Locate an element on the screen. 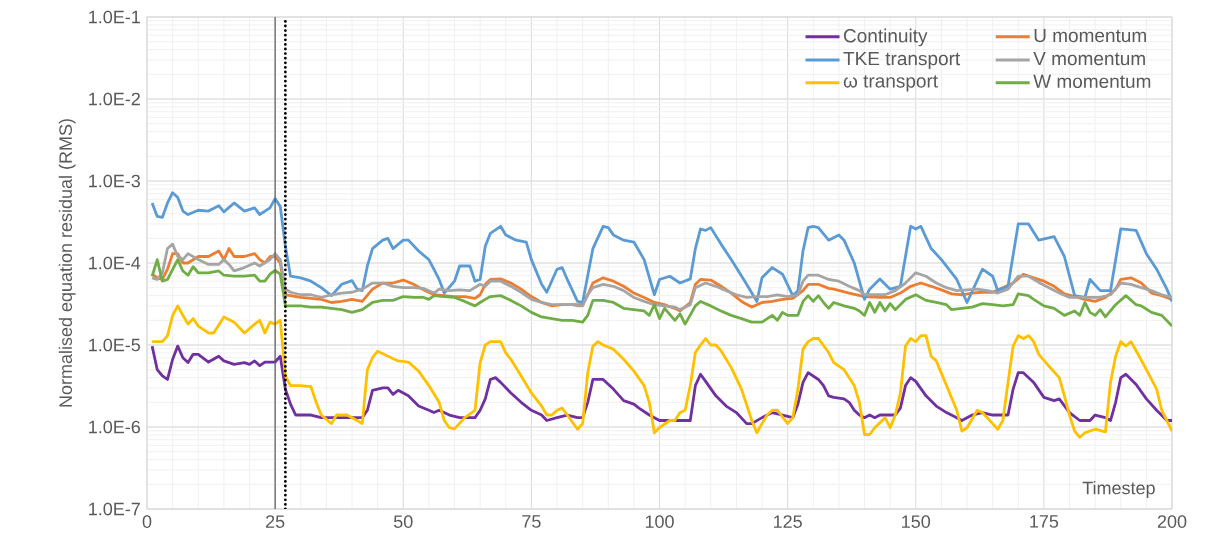 This screenshot has width=1205, height=559. x-tick-label: 200 is located at coordinates (1172, 521).